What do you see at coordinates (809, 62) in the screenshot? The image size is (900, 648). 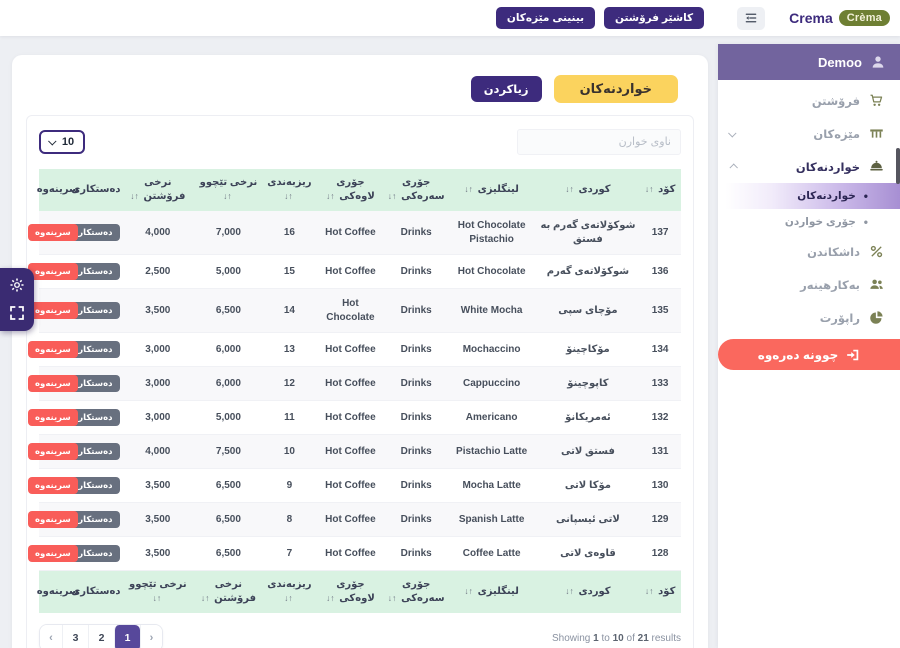 I see `sidebar-user-header: Demoo` at bounding box center [809, 62].